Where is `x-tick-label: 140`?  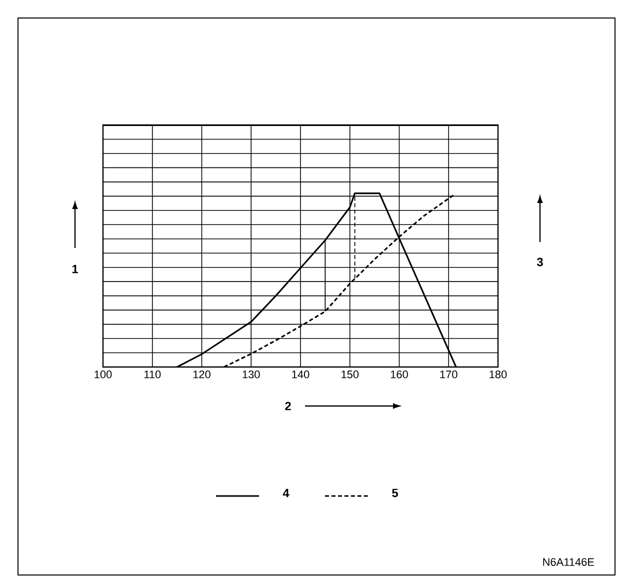 x-tick-label: 140 is located at coordinates (301, 374).